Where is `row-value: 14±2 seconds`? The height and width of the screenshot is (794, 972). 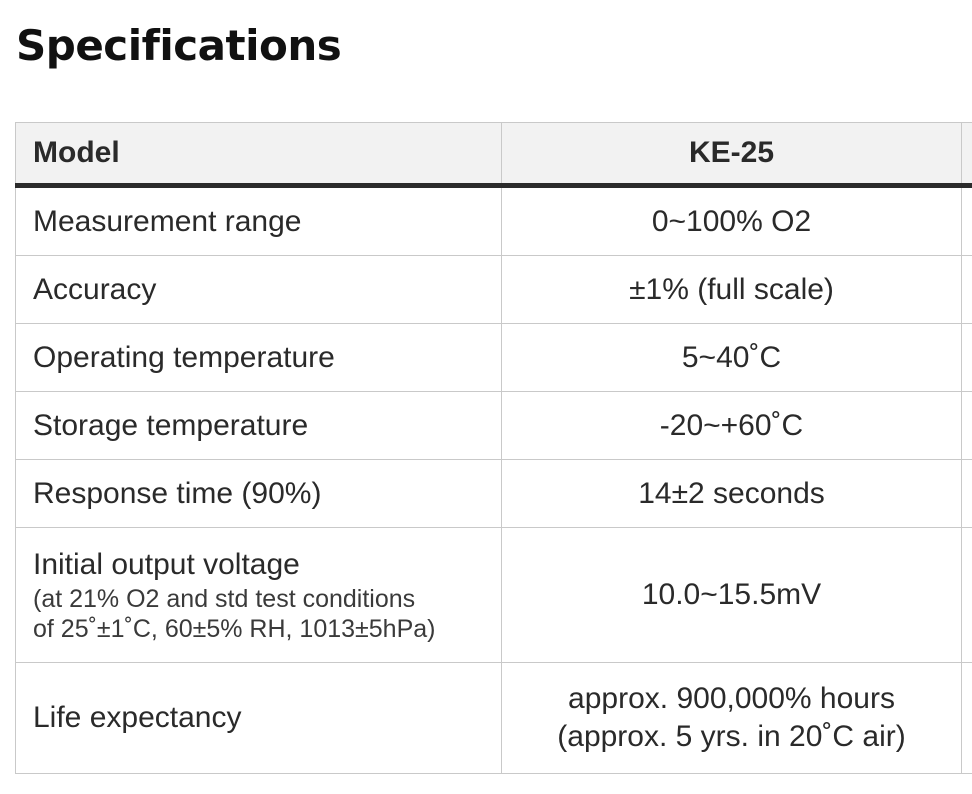
row-value: 14±2 seconds is located at coordinates (731, 493).